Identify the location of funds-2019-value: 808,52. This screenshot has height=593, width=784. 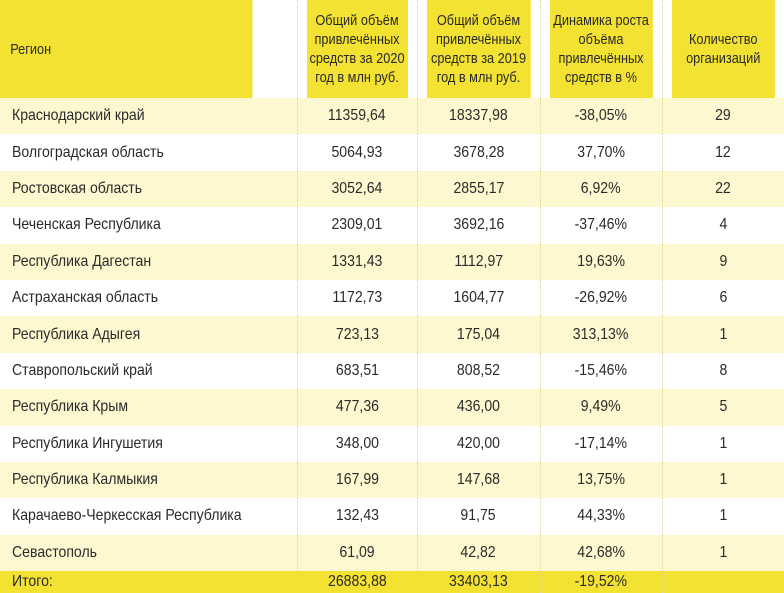
(478, 370).